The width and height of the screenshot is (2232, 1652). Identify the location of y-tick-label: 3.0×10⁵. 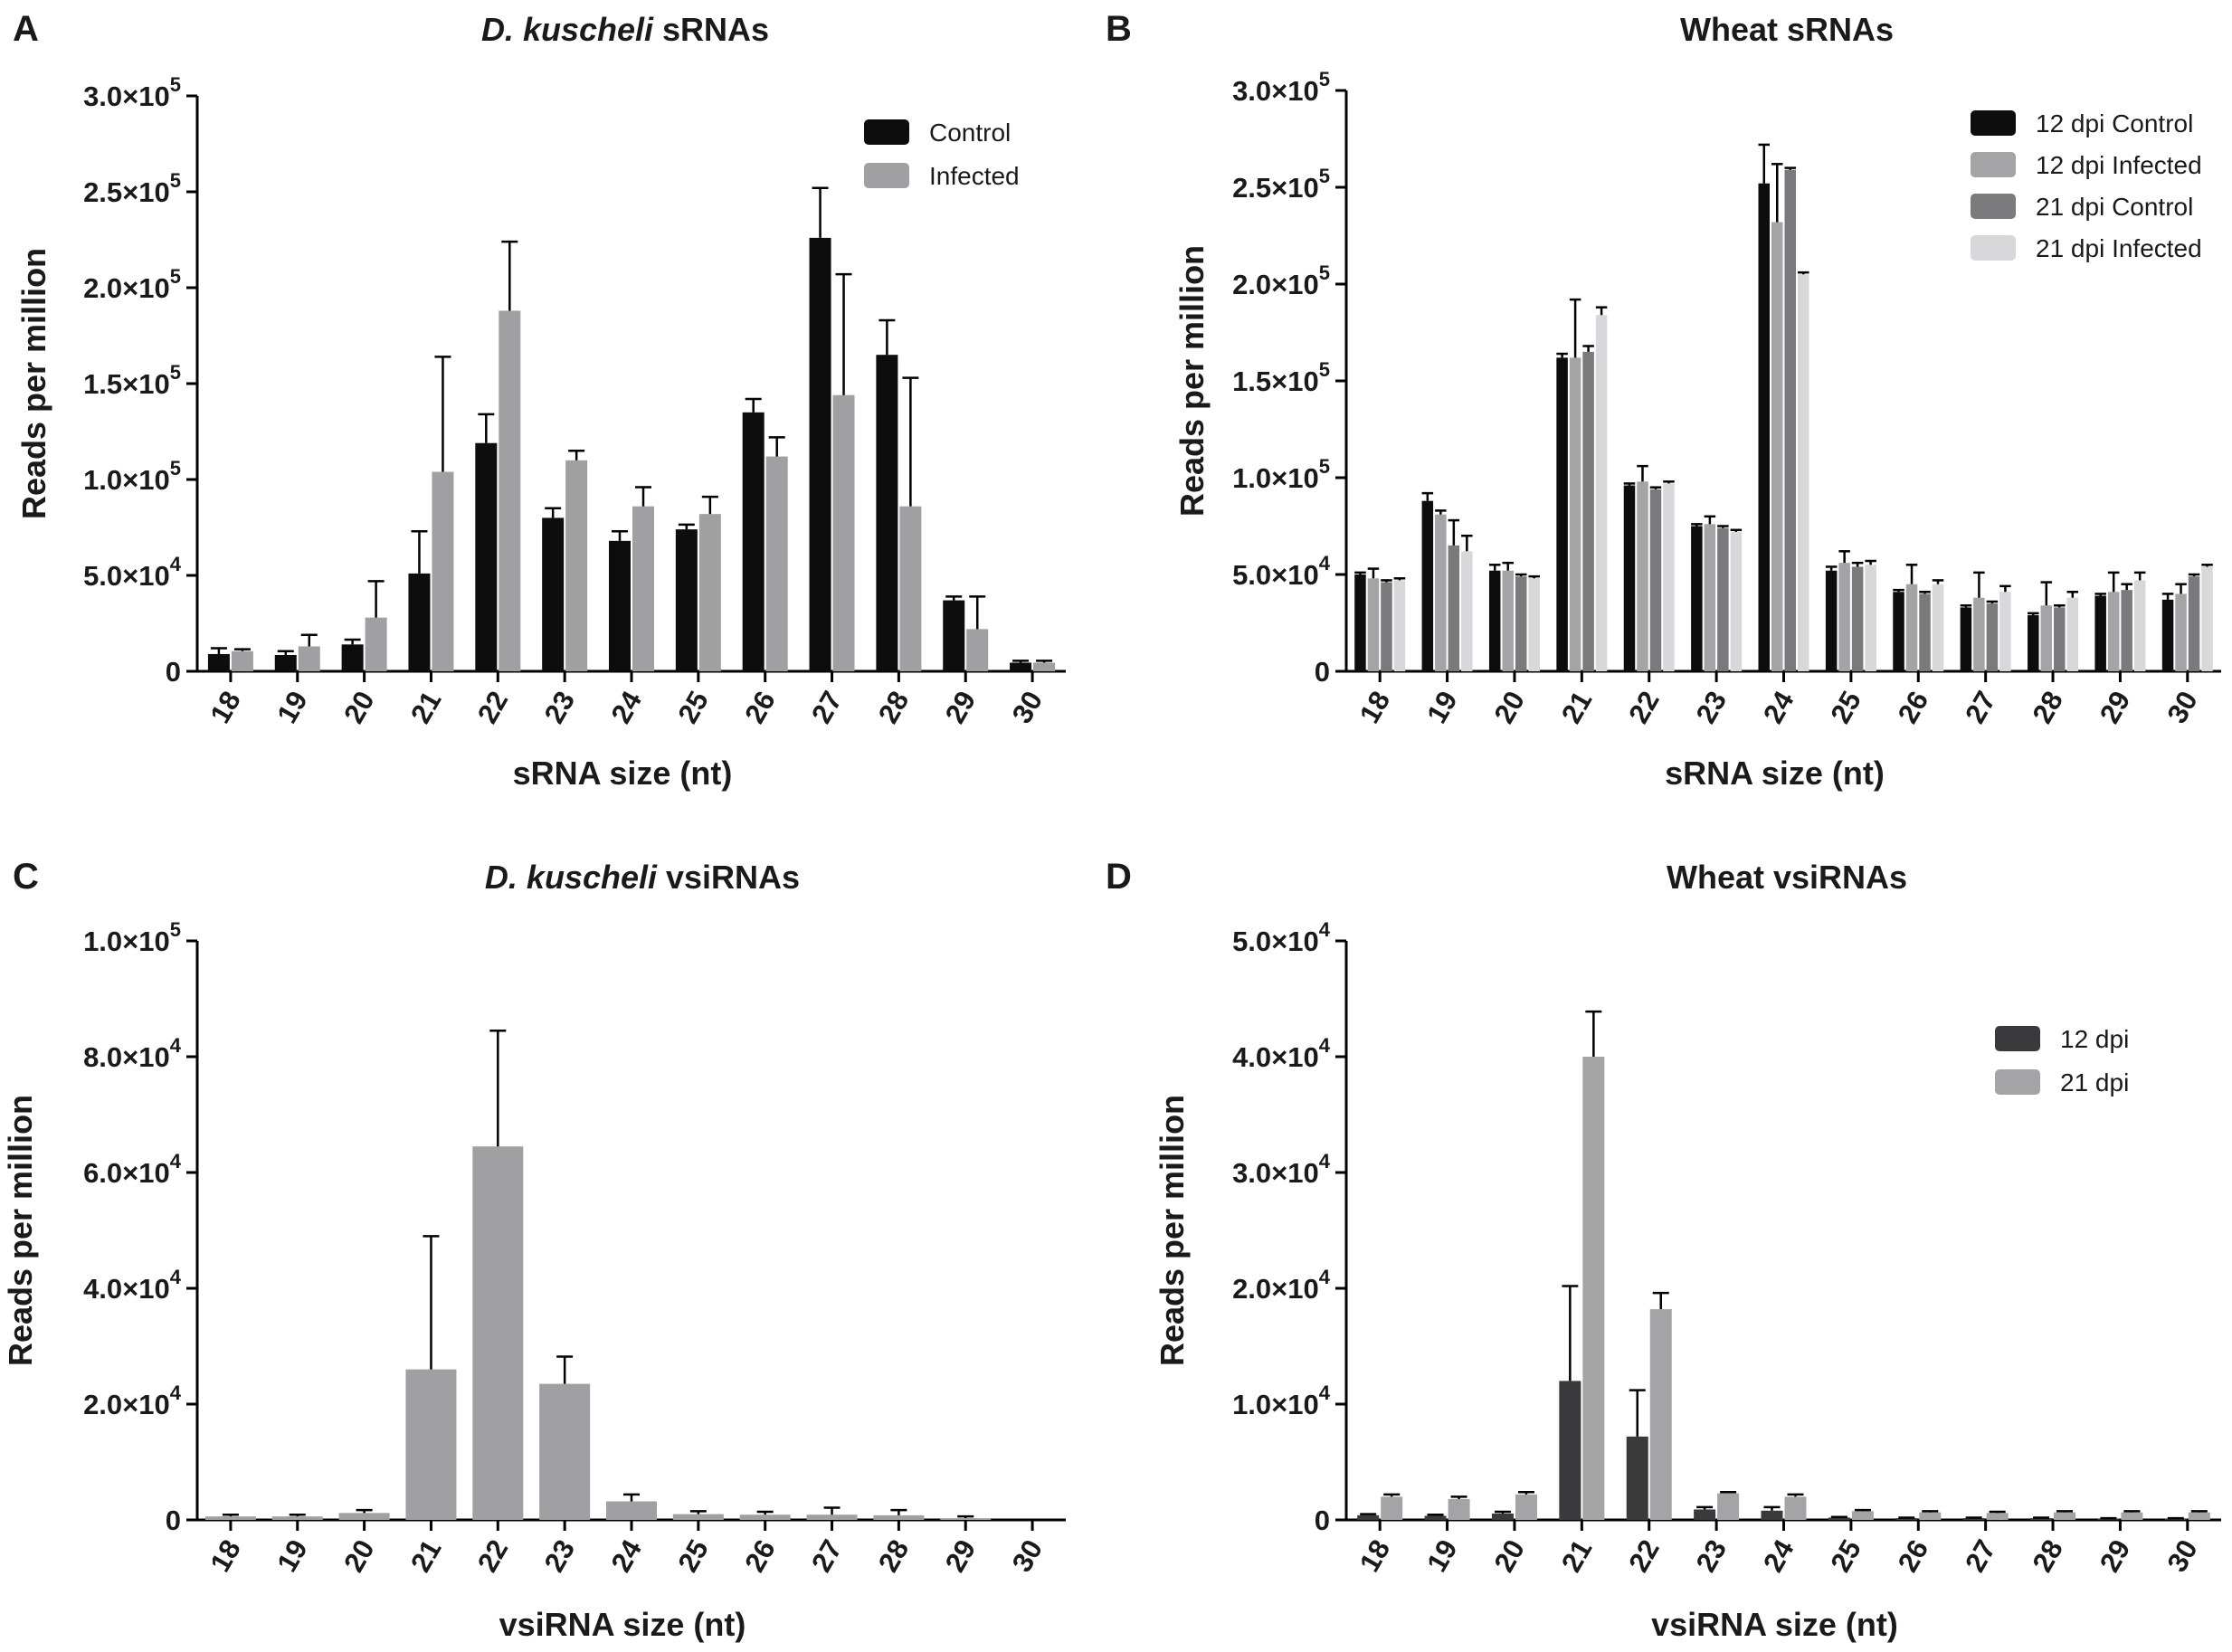
(1281, 87).